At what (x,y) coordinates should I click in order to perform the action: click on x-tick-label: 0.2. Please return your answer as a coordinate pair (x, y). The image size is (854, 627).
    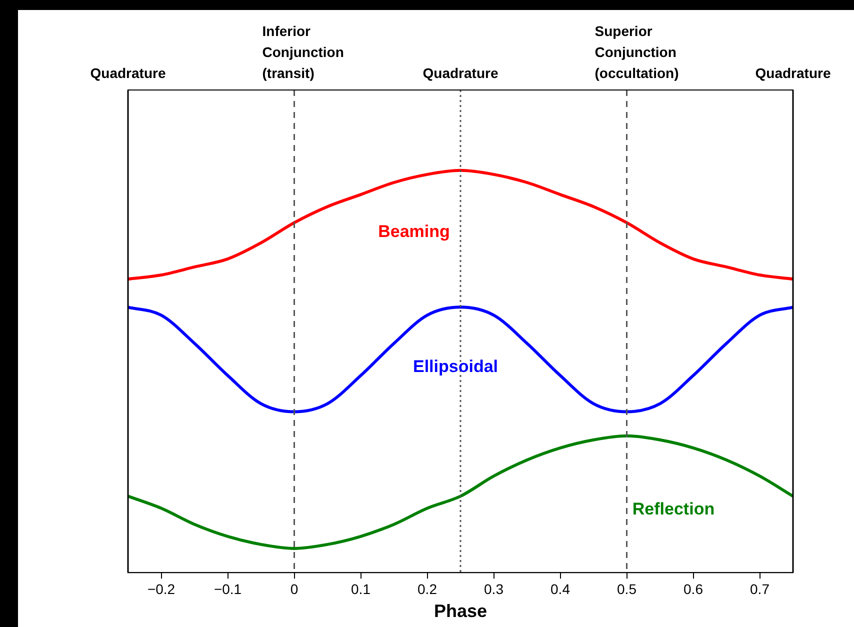
    Looking at the image, I should click on (428, 588).